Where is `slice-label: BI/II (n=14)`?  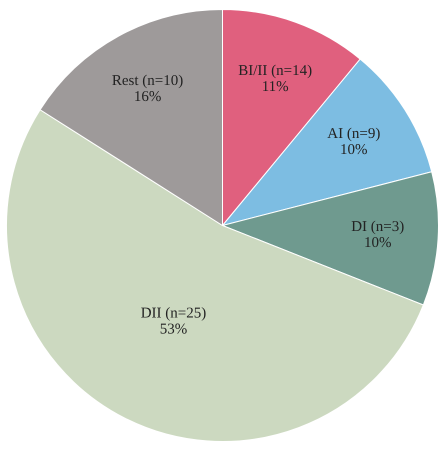 slice-label: BI/II (n=14) is located at coordinates (275, 71).